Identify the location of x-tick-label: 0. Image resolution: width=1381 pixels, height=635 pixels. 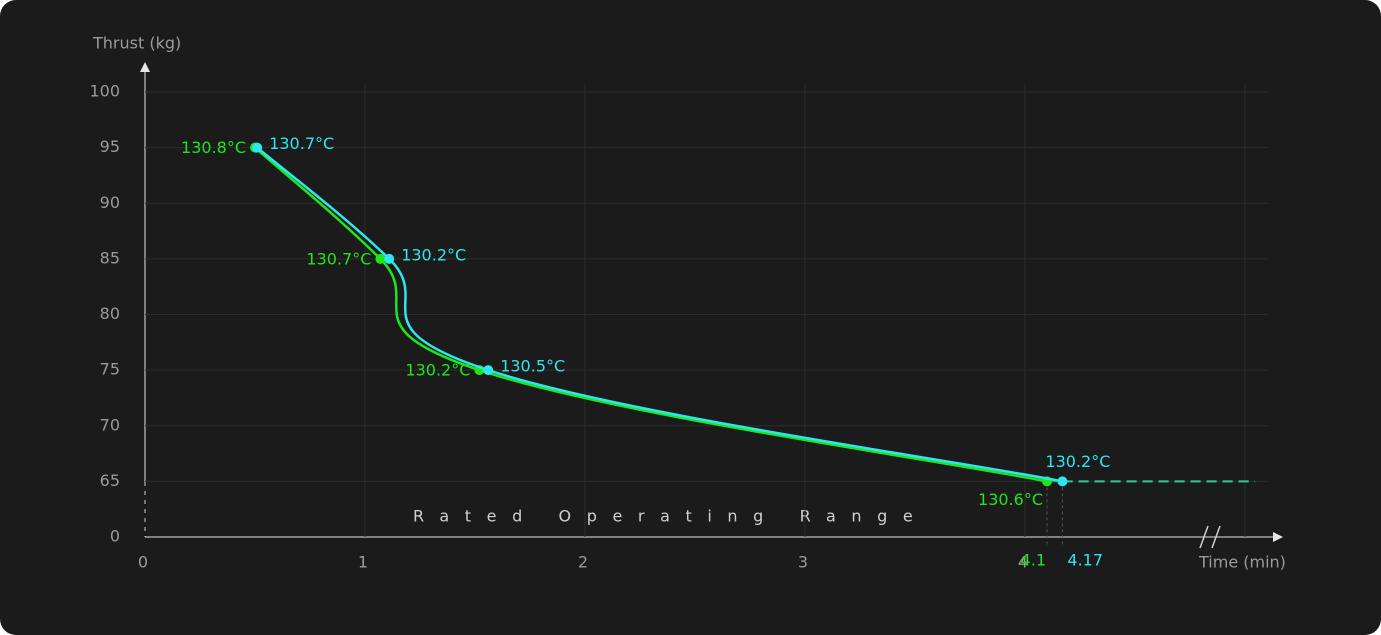
(143, 562).